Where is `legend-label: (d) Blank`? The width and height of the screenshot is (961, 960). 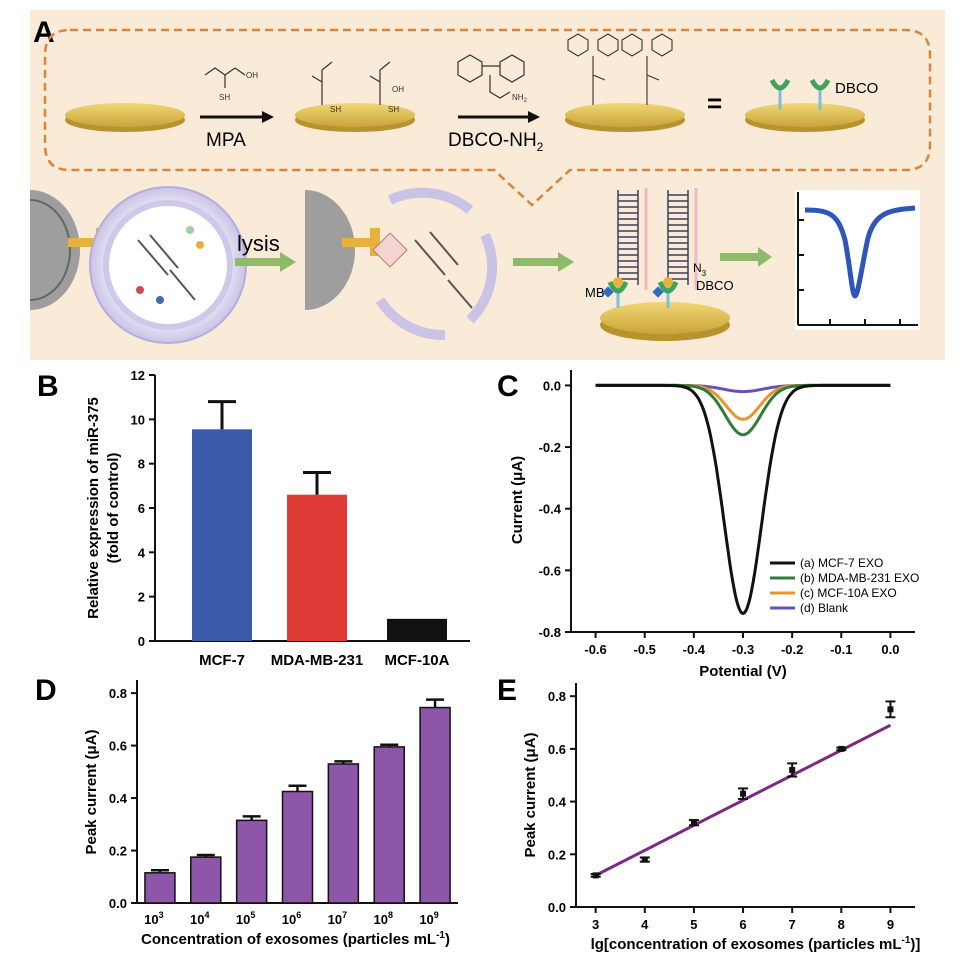
legend-label: (d) Blank is located at coordinates (824, 608).